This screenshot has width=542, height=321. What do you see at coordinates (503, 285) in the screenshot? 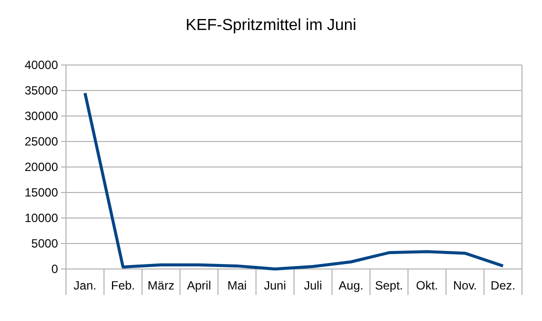
I see `x-tick-label: Dez.` at bounding box center [503, 285].